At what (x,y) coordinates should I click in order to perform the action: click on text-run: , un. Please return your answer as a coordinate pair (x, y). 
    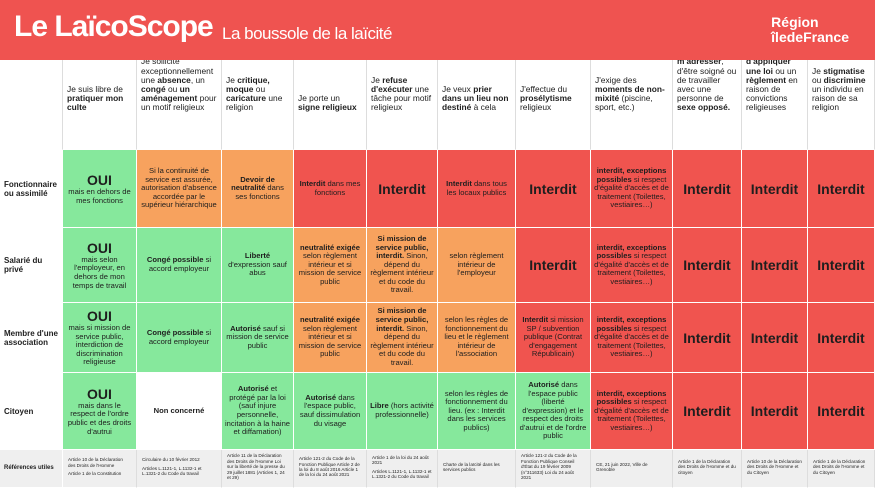
    Looking at the image, I should click on (197, 79).